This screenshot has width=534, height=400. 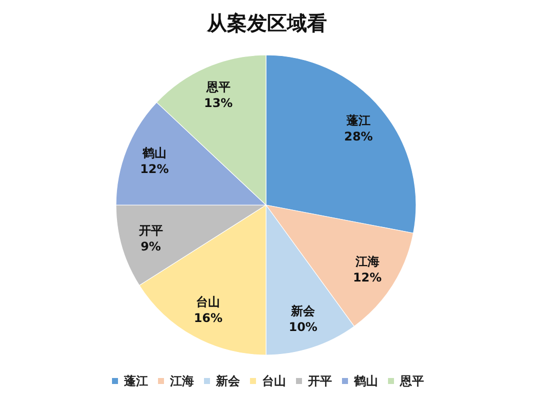 What do you see at coordinates (411, 381) in the screenshot?
I see `legend-label: 恩平` at bounding box center [411, 381].